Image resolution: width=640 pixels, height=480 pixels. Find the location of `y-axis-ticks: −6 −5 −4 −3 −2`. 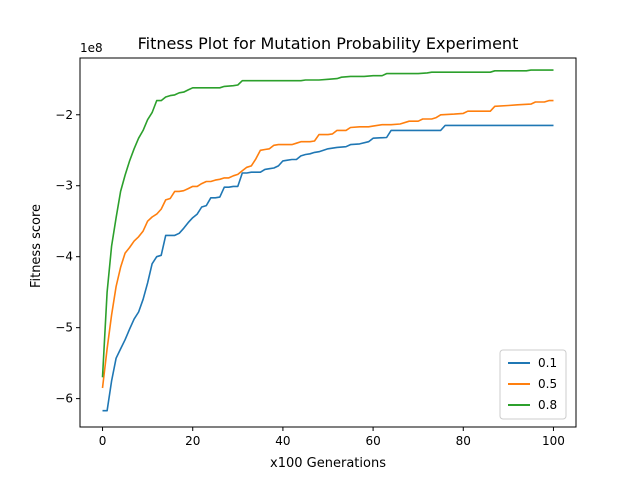

y-axis-ticks: −6 −5 −4 −3 −2 is located at coordinates (67, 257).